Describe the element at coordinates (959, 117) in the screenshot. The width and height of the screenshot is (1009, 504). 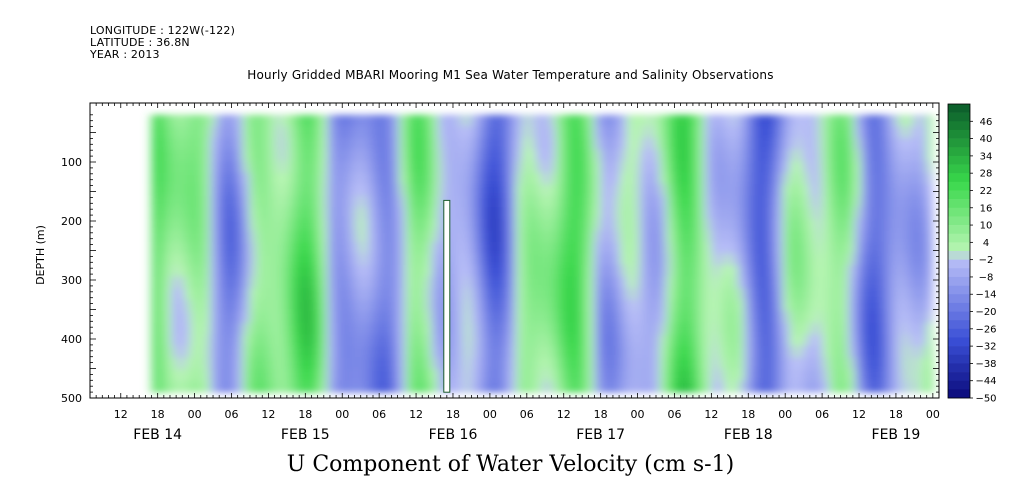
I see `colorbar-swatch` at that location.